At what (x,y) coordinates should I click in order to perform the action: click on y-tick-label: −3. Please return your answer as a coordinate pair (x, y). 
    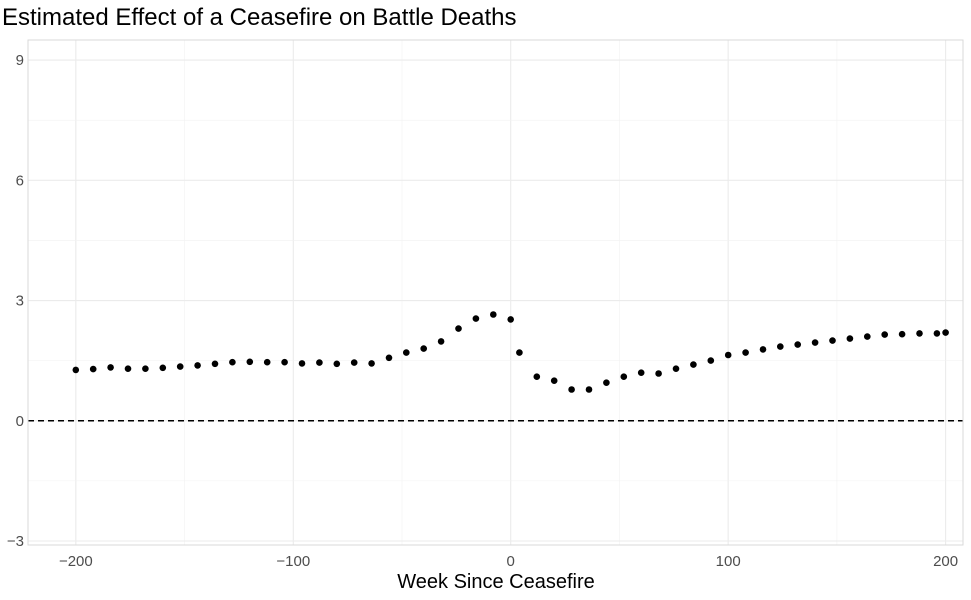
    Looking at the image, I should click on (15, 541).